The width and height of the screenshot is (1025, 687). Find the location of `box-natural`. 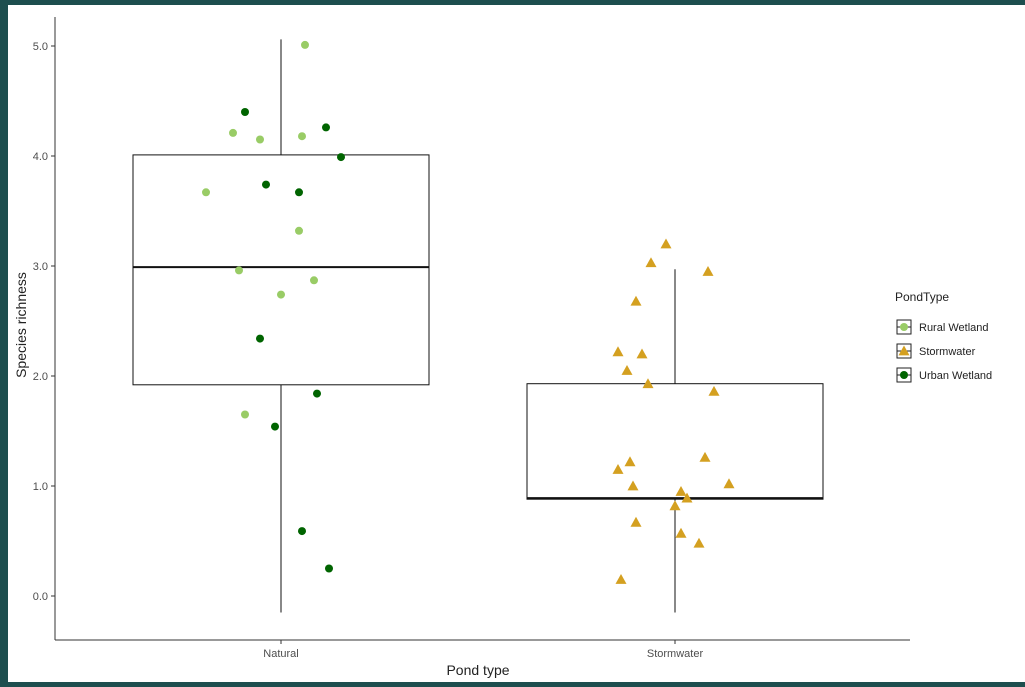

box-natural is located at coordinates (281, 270).